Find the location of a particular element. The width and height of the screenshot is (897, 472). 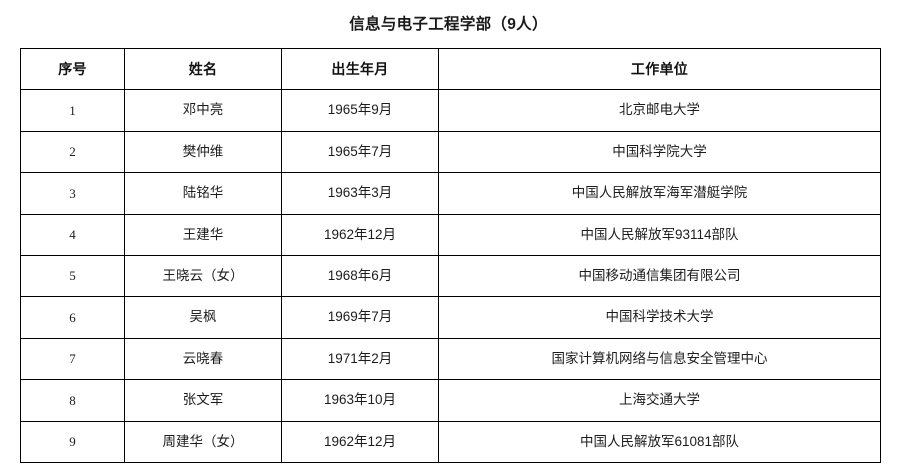

cell-birth: 1963年10月 is located at coordinates (360, 400).